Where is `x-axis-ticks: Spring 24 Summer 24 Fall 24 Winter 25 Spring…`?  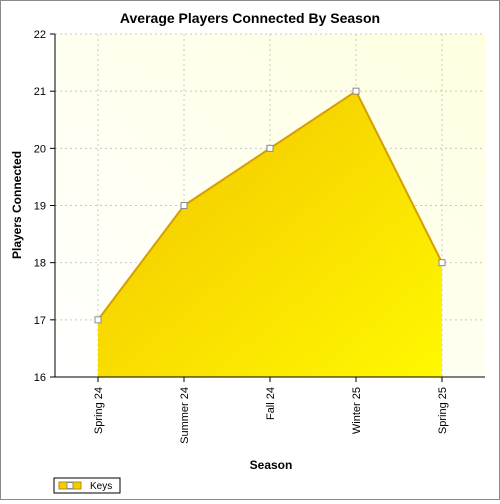
x-axis-ticks: Spring 24 Summer 24 Fall 24 Winter 25 Spring… is located at coordinates (271, 410).